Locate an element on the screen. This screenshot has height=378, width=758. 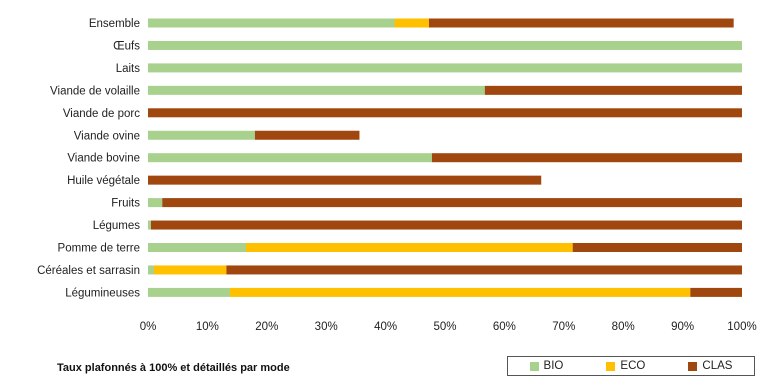
category-label-legumineuses: Légumineuses is located at coordinates (102, 293).